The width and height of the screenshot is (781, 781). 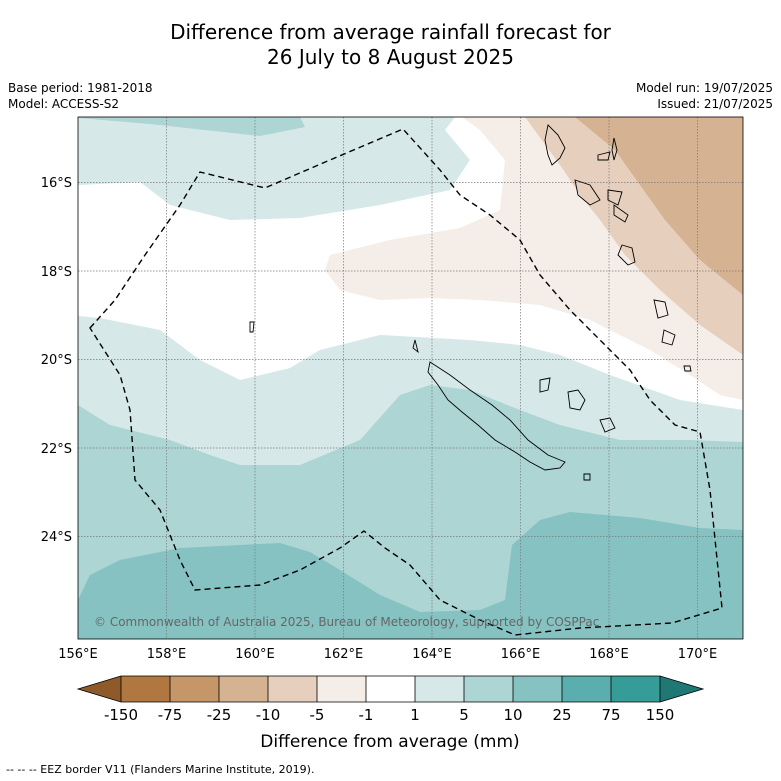 What do you see at coordinates (659, 206) in the screenshot?
I see `band-minus25-minus10` at bounding box center [659, 206].